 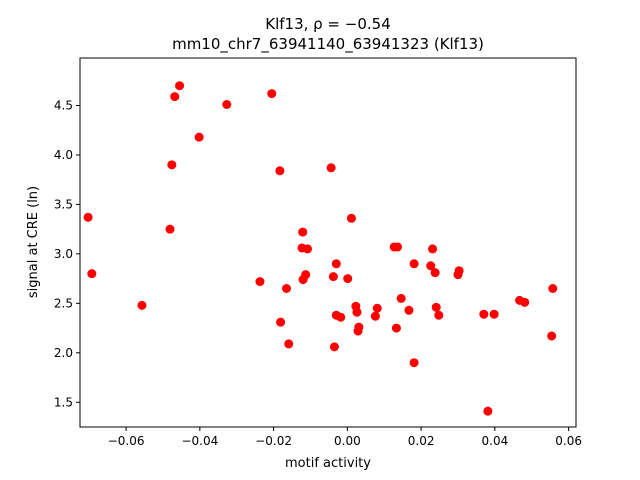 I want to click on x-tick-label: −0.06, so click(x=126, y=441).